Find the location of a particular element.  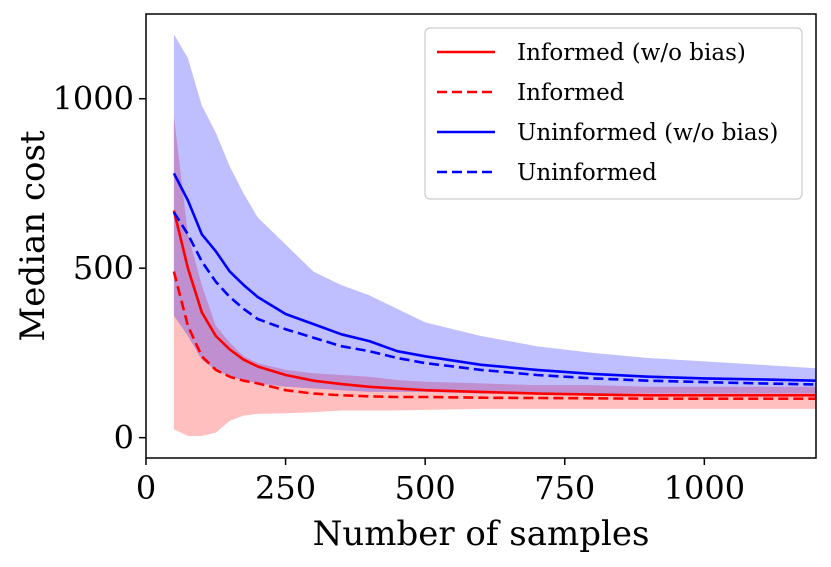

legend-label-uninformed: Uninformed is located at coordinates (587, 173).